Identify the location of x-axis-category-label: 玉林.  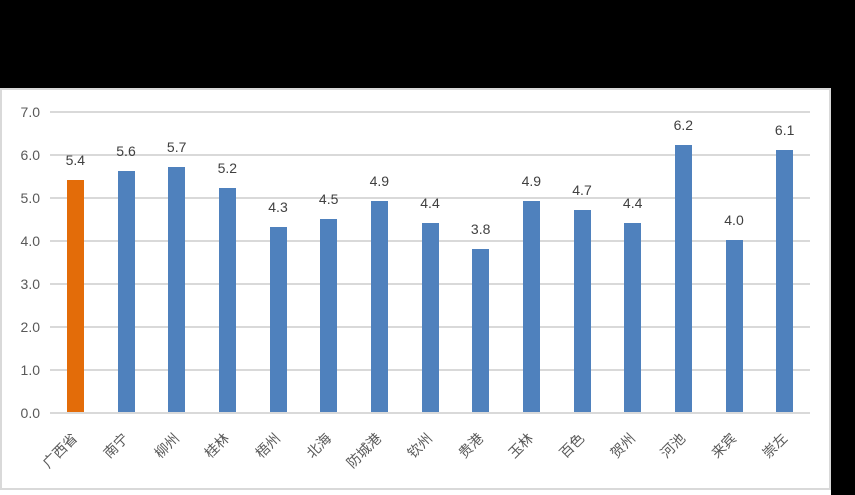
(521, 446).